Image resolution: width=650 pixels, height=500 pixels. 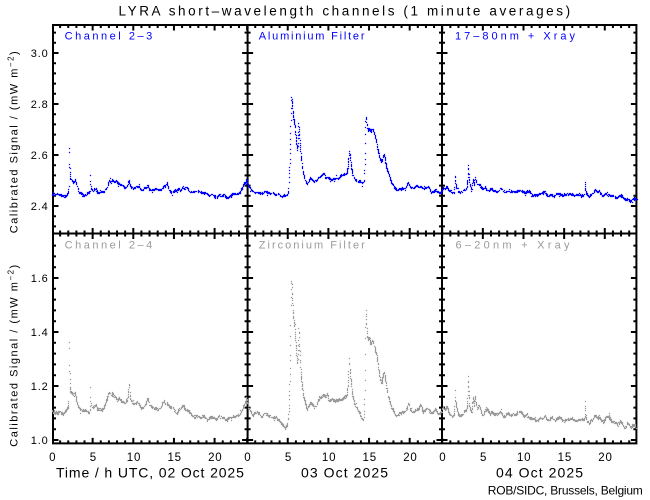 I want to click on svg-text: 2.4, so click(x=40, y=207).